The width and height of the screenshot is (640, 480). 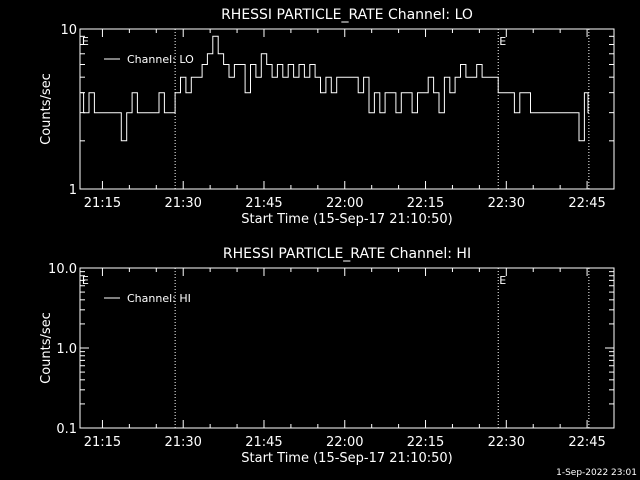 What do you see at coordinates (347, 254) in the screenshot?
I see `chart-title: RHESSI PARTICLE_RATE Channel: HI` at bounding box center [347, 254].